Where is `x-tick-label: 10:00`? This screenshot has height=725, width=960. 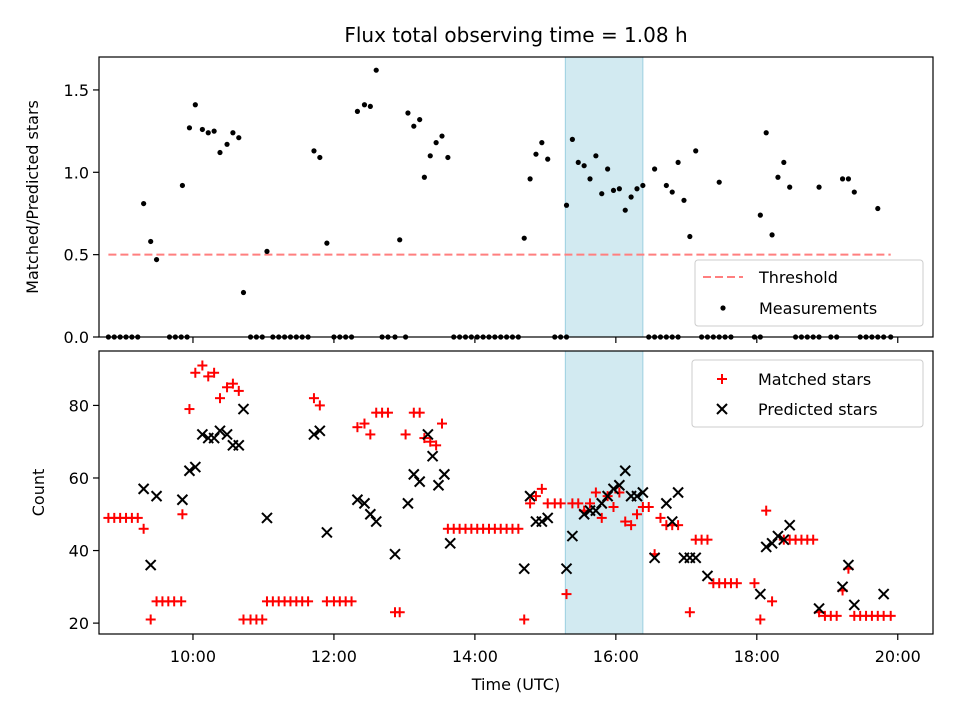
x-tick-label: 10:00 is located at coordinates (193, 656).